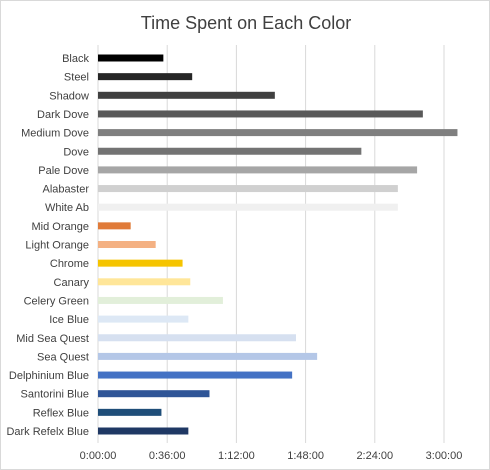 The width and height of the screenshot is (490, 470). What do you see at coordinates (160, 300) in the screenshot?
I see `bar-celery-green` at bounding box center [160, 300].